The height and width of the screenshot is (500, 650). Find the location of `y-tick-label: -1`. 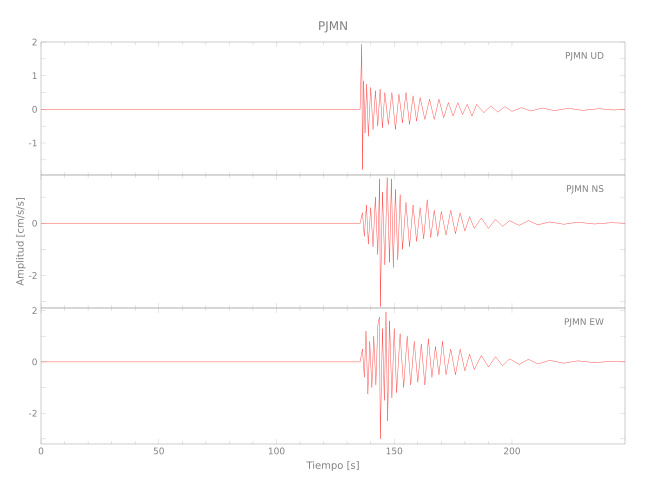

y-tick-label: -1 is located at coordinates (32, 143).